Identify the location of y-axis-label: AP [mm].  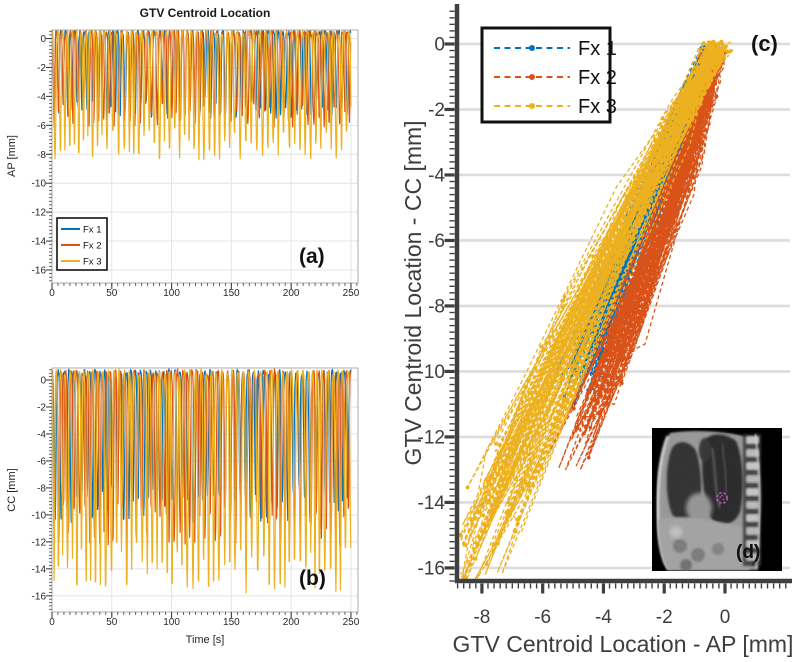
(12, 156).